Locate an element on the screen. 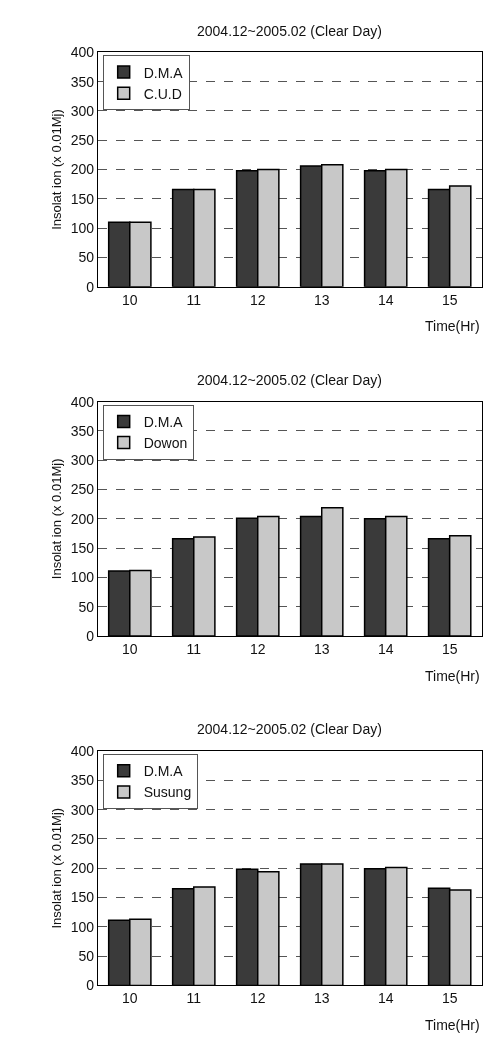 The image size is (489, 1064). legend-label: Susung is located at coordinates (167, 792).